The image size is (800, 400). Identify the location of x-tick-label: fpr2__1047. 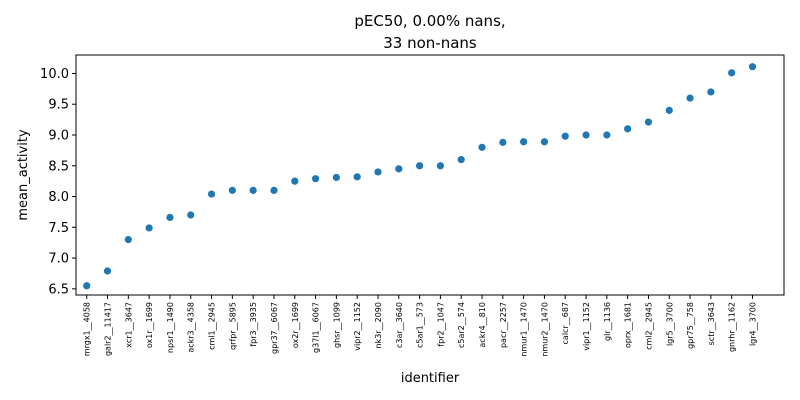
(440, 324).